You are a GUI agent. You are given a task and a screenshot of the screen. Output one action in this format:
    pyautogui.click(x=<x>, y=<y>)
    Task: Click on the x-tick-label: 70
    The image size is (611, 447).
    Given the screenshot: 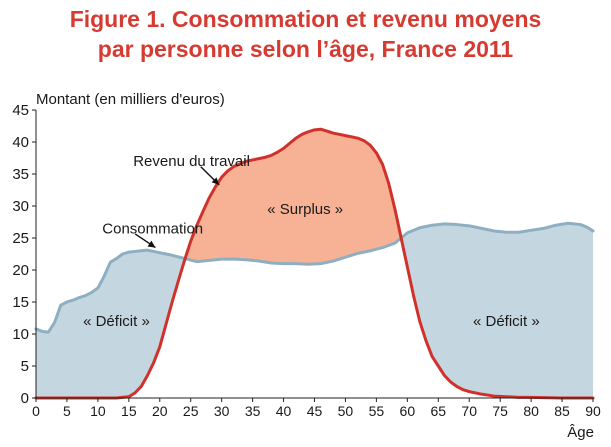 What is the action you would take?
    pyautogui.click(x=469, y=411)
    